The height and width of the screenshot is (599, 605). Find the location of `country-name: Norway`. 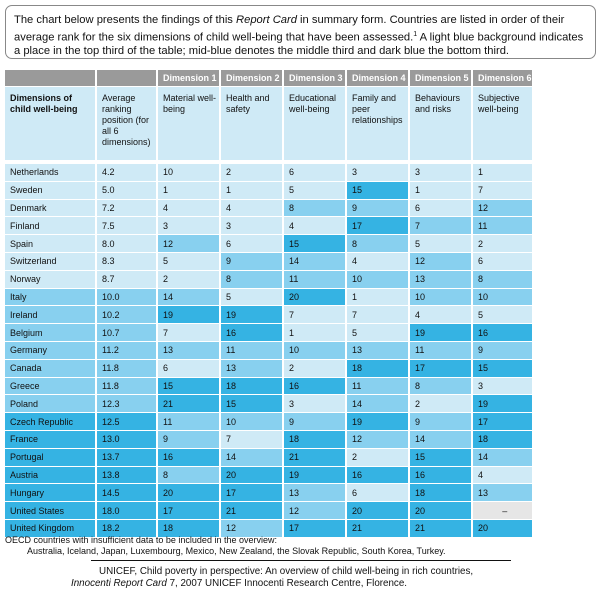

country-name: Norway is located at coordinates (51, 279).